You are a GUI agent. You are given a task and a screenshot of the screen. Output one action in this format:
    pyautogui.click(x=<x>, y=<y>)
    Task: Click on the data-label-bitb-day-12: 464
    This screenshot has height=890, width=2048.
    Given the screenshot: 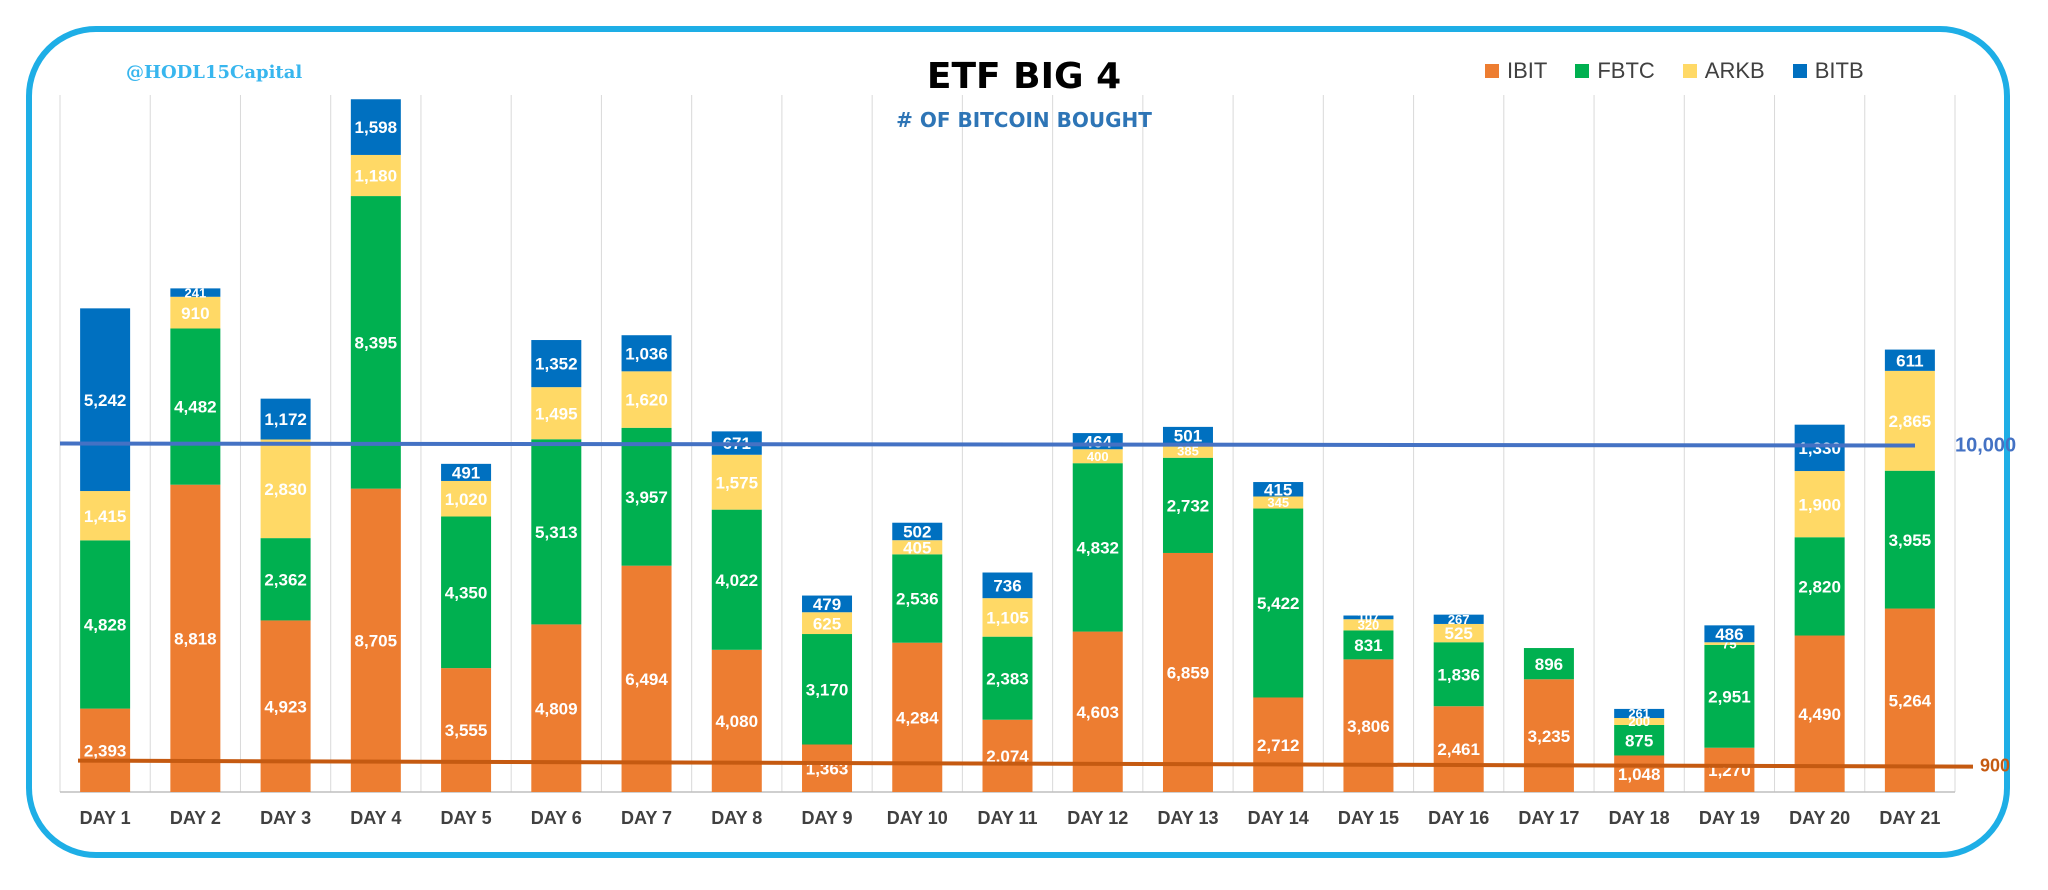 What is the action you would take?
    pyautogui.click(x=1098, y=441)
    